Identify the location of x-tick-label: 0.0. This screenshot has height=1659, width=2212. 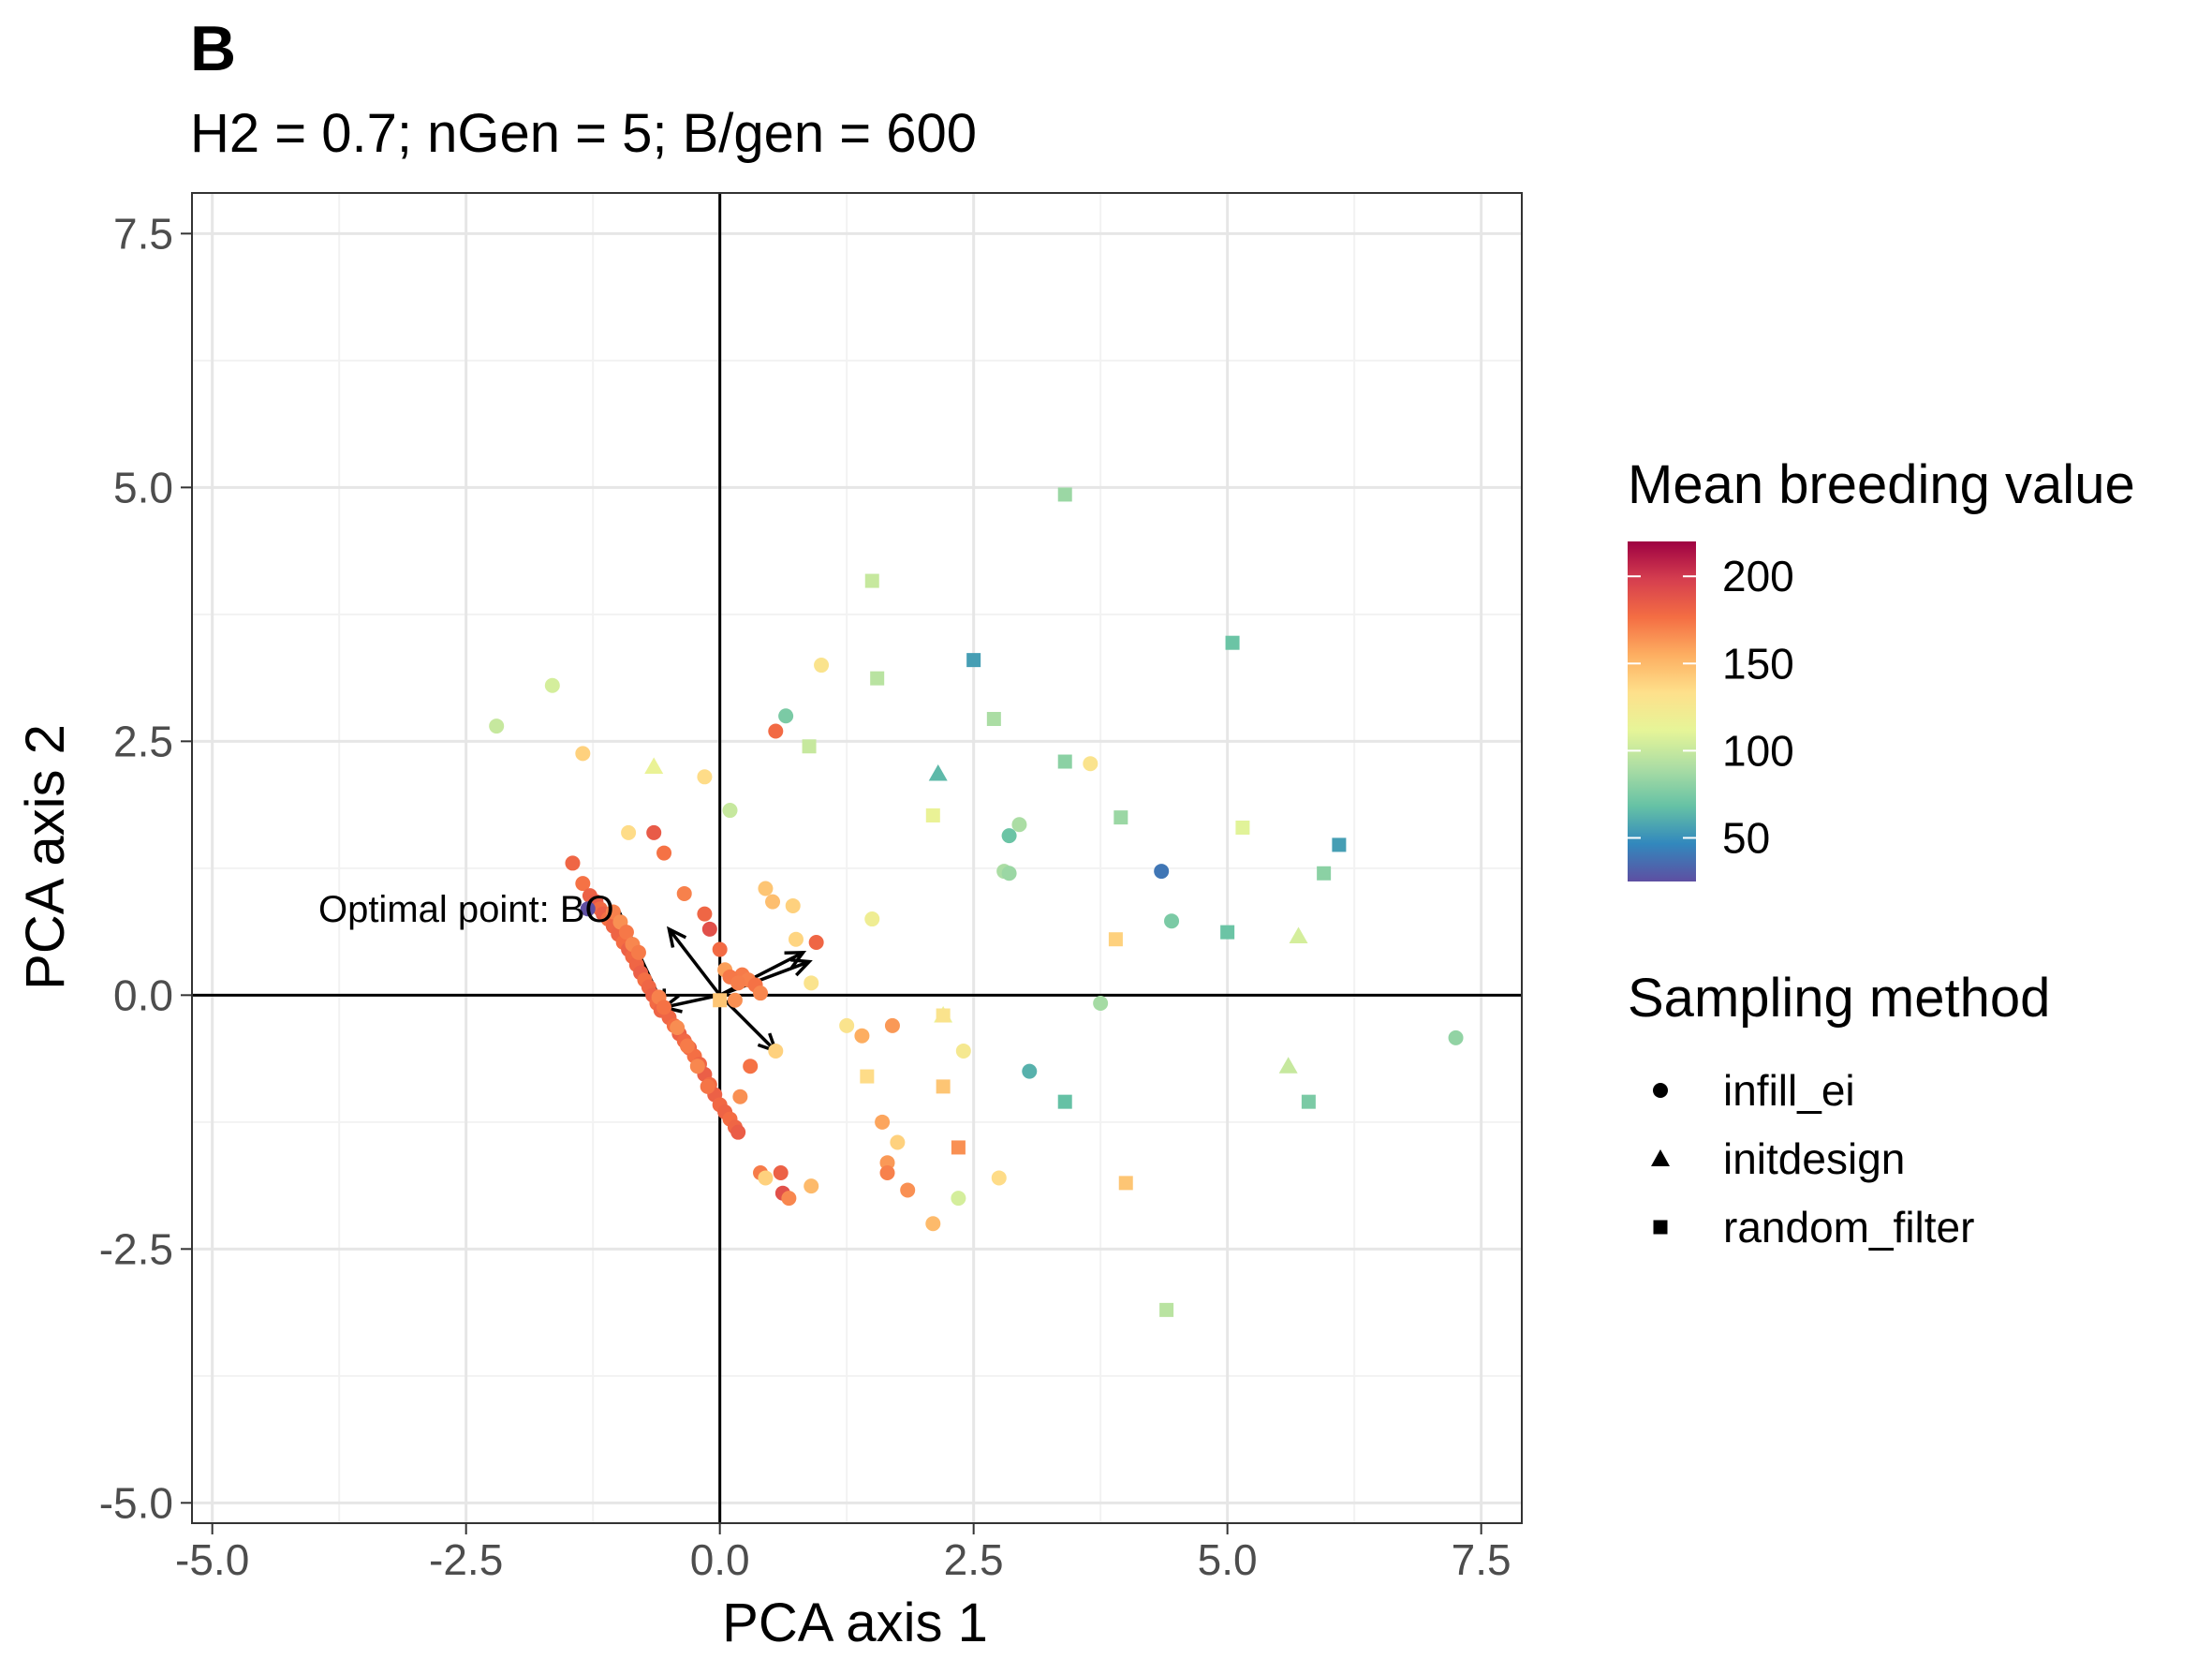
(720, 1559).